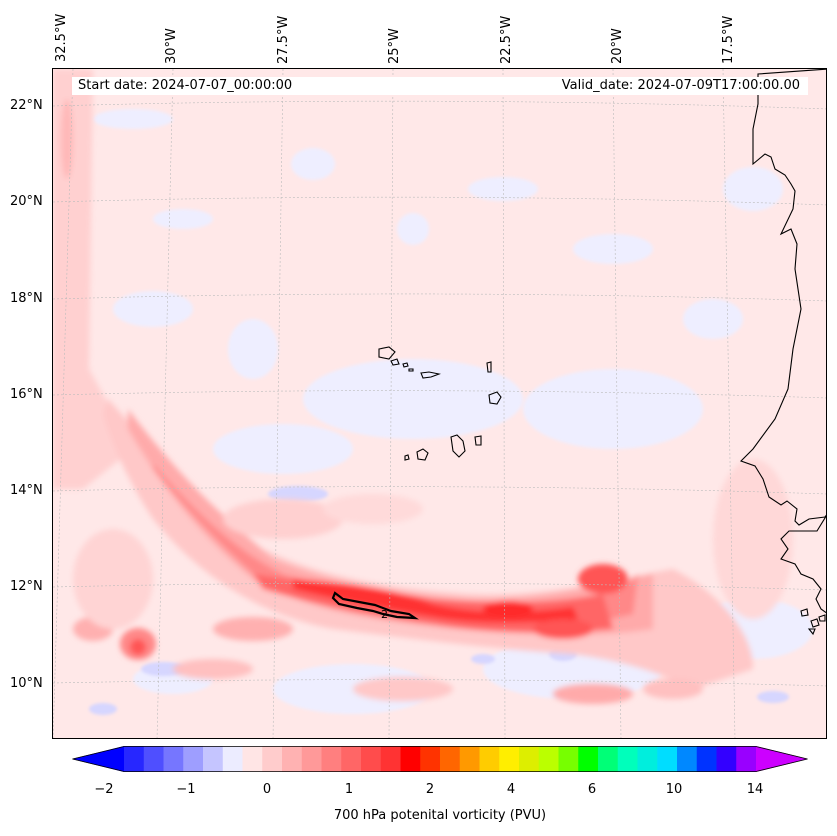 The height and width of the screenshot is (836, 837). I want to click on colorbar-outline, so click(440, 759).